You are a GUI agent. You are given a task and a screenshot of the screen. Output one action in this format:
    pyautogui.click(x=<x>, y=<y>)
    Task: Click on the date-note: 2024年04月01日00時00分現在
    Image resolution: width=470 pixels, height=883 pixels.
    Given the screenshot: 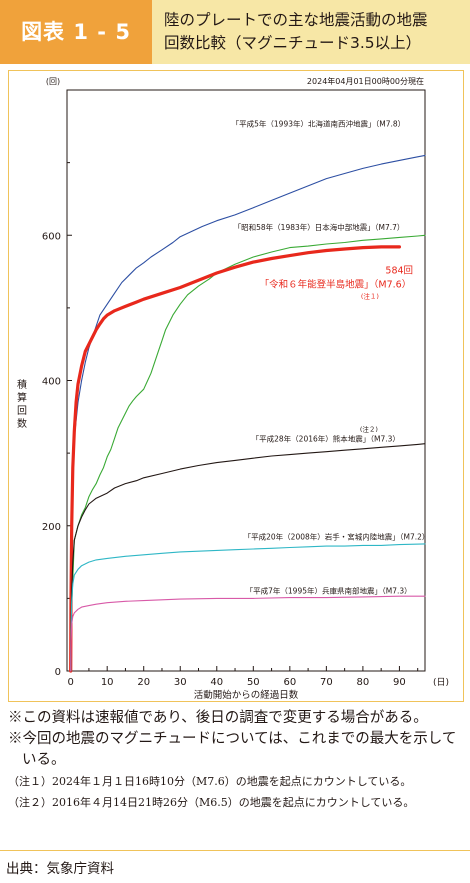 What is the action you would take?
    pyautogui.click(x=365, y=81)
    